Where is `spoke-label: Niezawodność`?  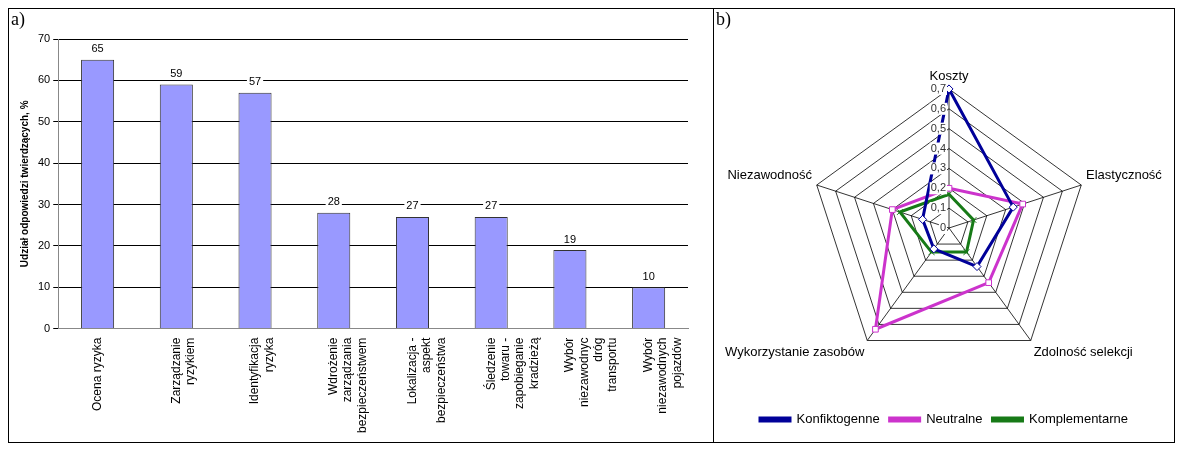 spoke-label: Niezawodność is located at coordinates (770, 175).